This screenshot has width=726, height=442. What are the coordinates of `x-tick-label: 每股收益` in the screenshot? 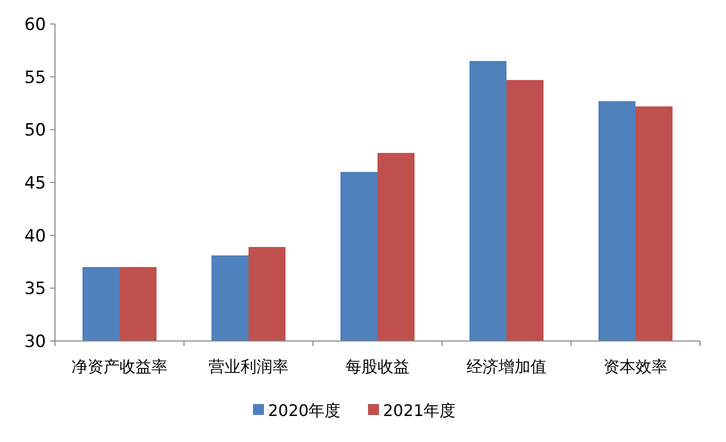 It's located at (378, 366).